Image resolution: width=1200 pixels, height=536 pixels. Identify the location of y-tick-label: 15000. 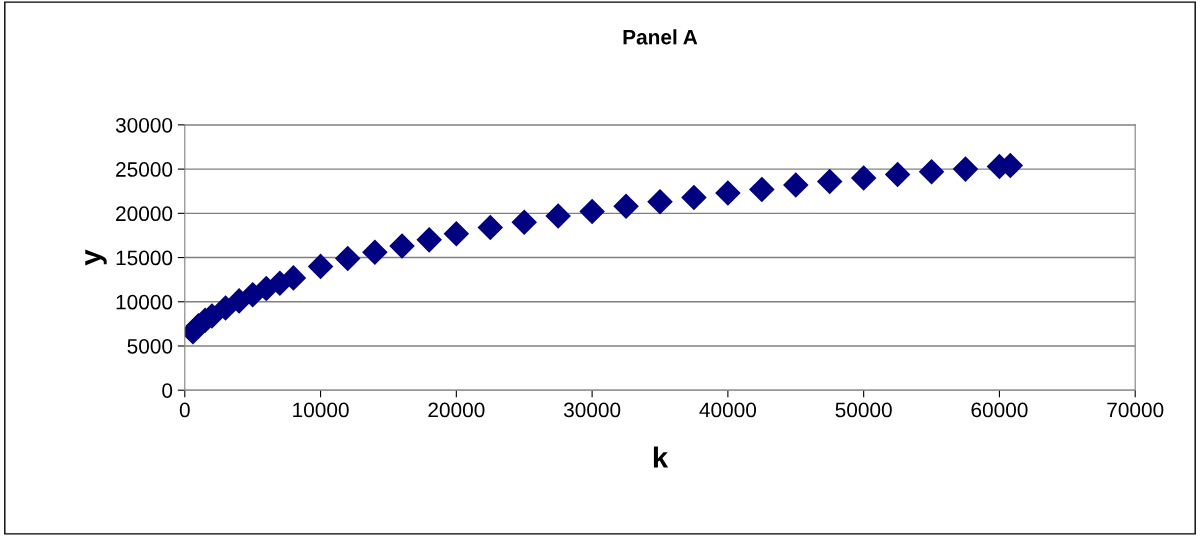
(144, 258).